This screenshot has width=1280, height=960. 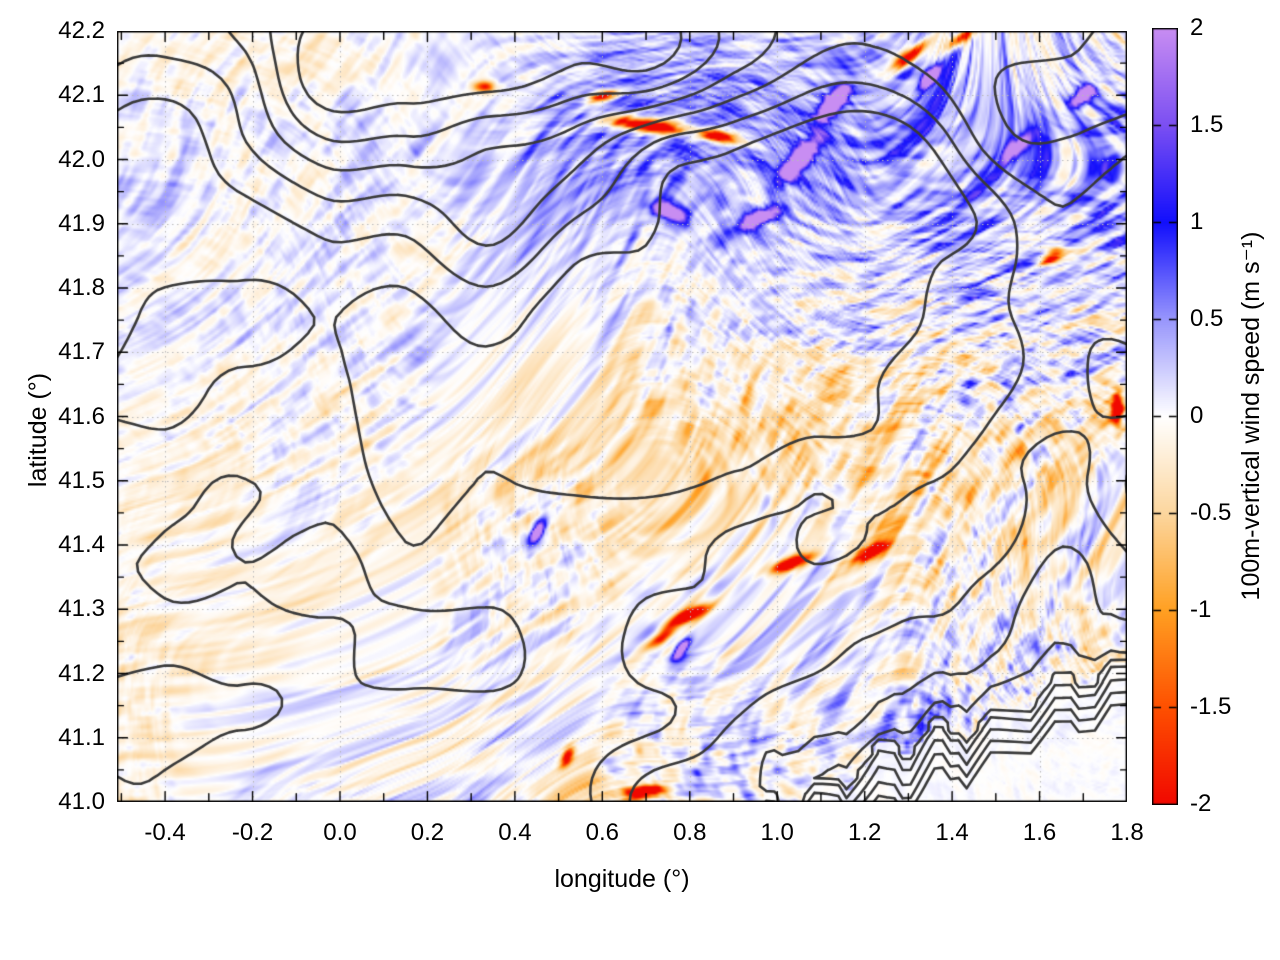 I want to click on x-tick-label: -0.4, so click(x=165, y=832).